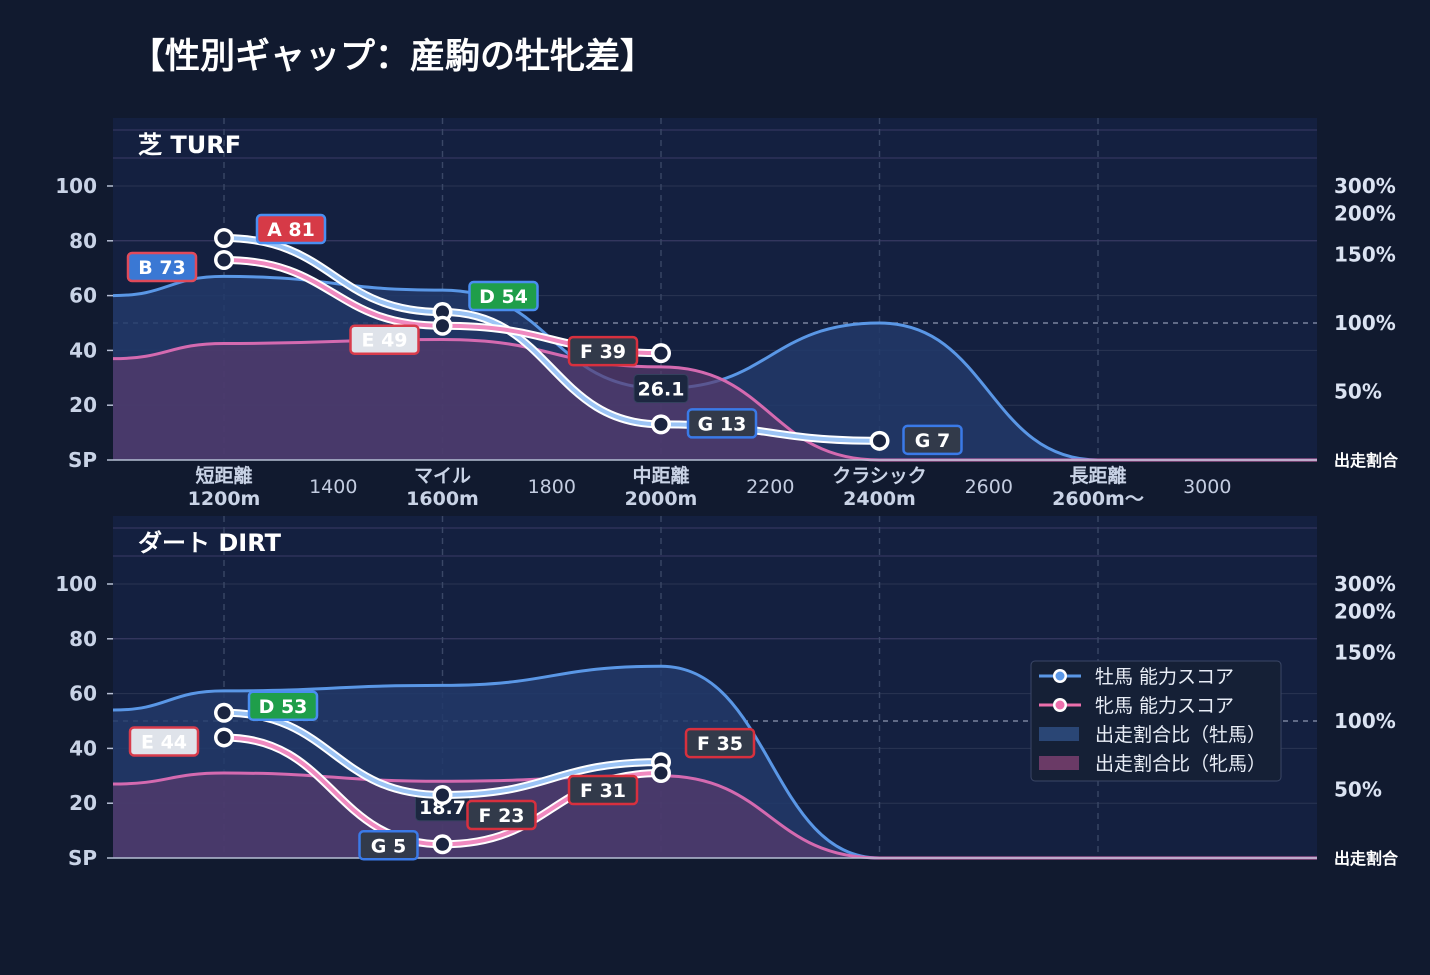  I want to click on grade-badge-label: G 7, so click(932, 441).